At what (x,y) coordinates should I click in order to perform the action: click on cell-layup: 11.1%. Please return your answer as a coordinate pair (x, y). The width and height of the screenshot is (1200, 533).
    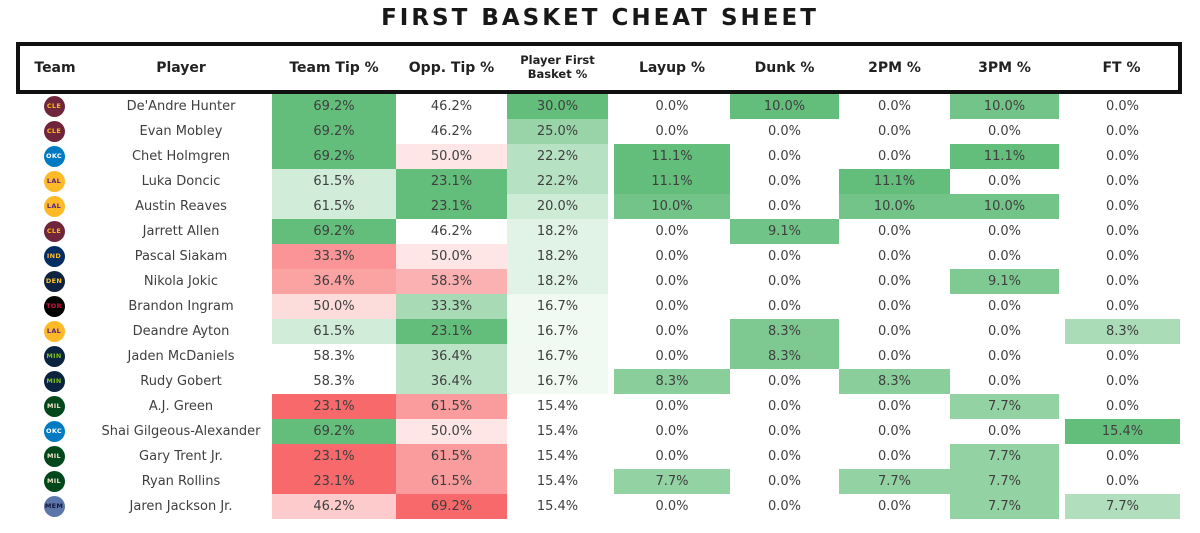
    Looking at the image, I should click on (672, 156).